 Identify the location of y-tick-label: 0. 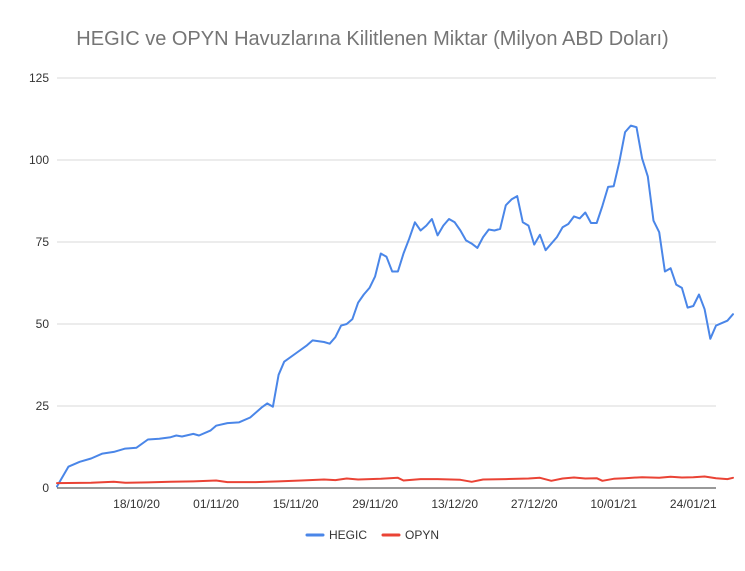
(45, 488).